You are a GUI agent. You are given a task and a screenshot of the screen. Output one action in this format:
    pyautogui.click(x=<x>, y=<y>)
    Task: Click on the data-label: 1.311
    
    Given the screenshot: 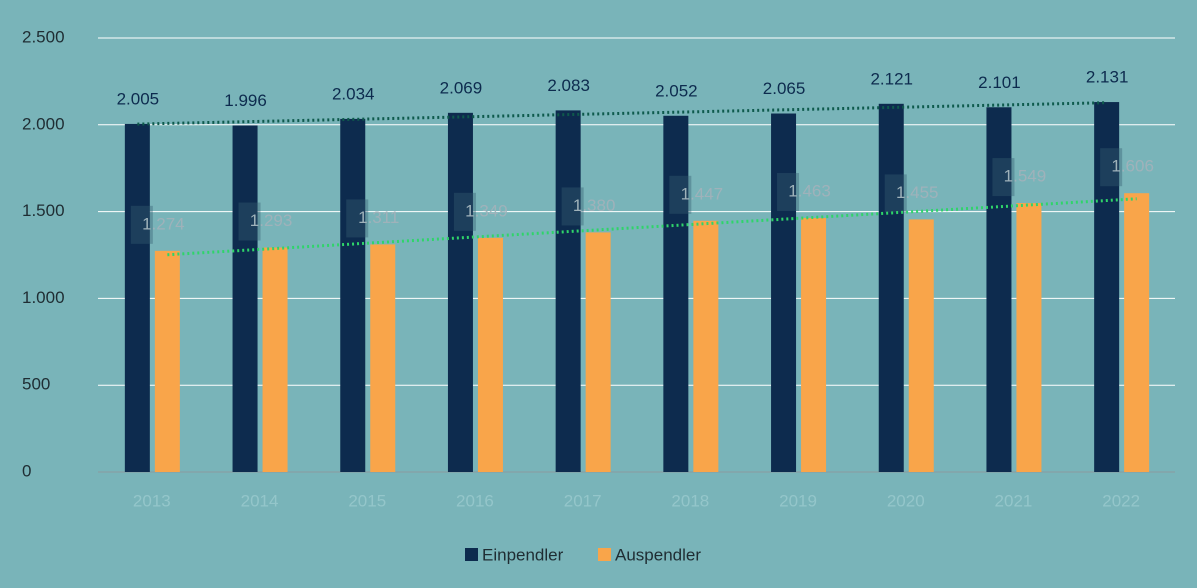 What is the action you would take?
    pyautogui.click(x=378, y=217)
    